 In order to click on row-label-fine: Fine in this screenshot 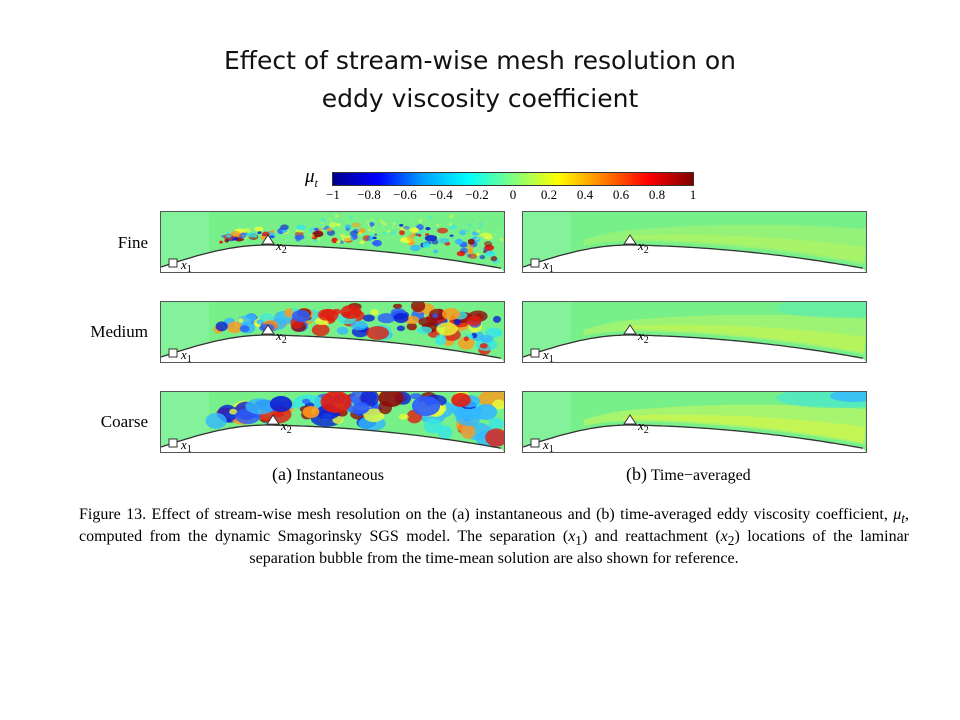, I will do `click(132, 242)`.